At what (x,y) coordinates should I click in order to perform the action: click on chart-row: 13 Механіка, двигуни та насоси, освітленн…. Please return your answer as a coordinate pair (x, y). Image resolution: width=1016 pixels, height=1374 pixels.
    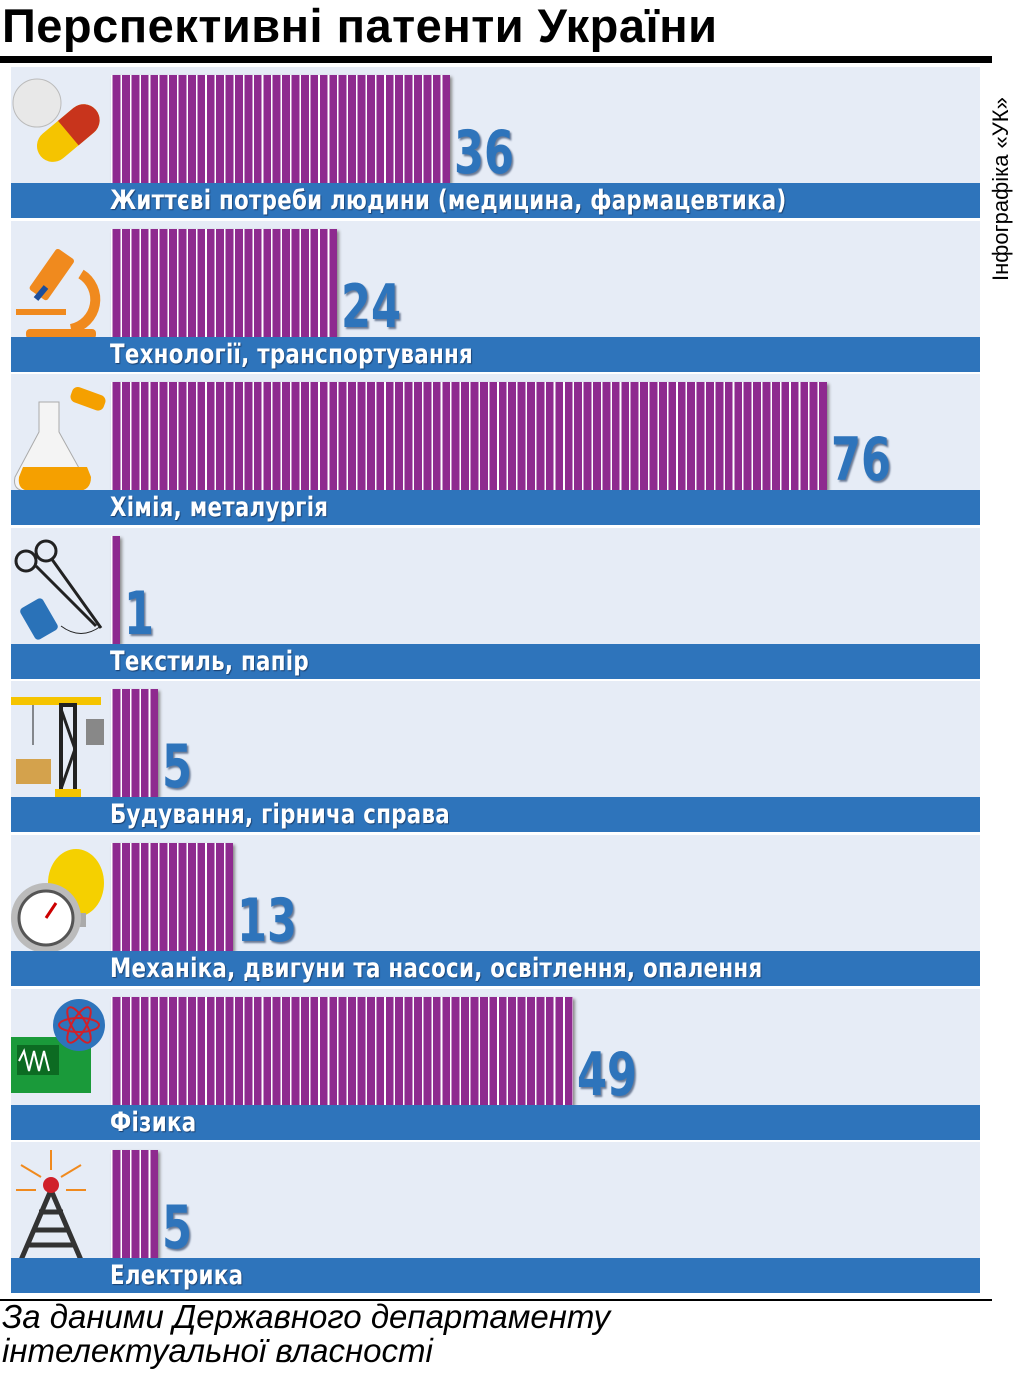
    Looking at the image, I should click on (495, 910).